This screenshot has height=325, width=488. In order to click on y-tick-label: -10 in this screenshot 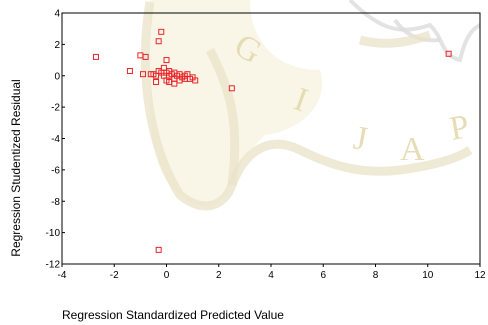, I will do `click(53, 233)`.